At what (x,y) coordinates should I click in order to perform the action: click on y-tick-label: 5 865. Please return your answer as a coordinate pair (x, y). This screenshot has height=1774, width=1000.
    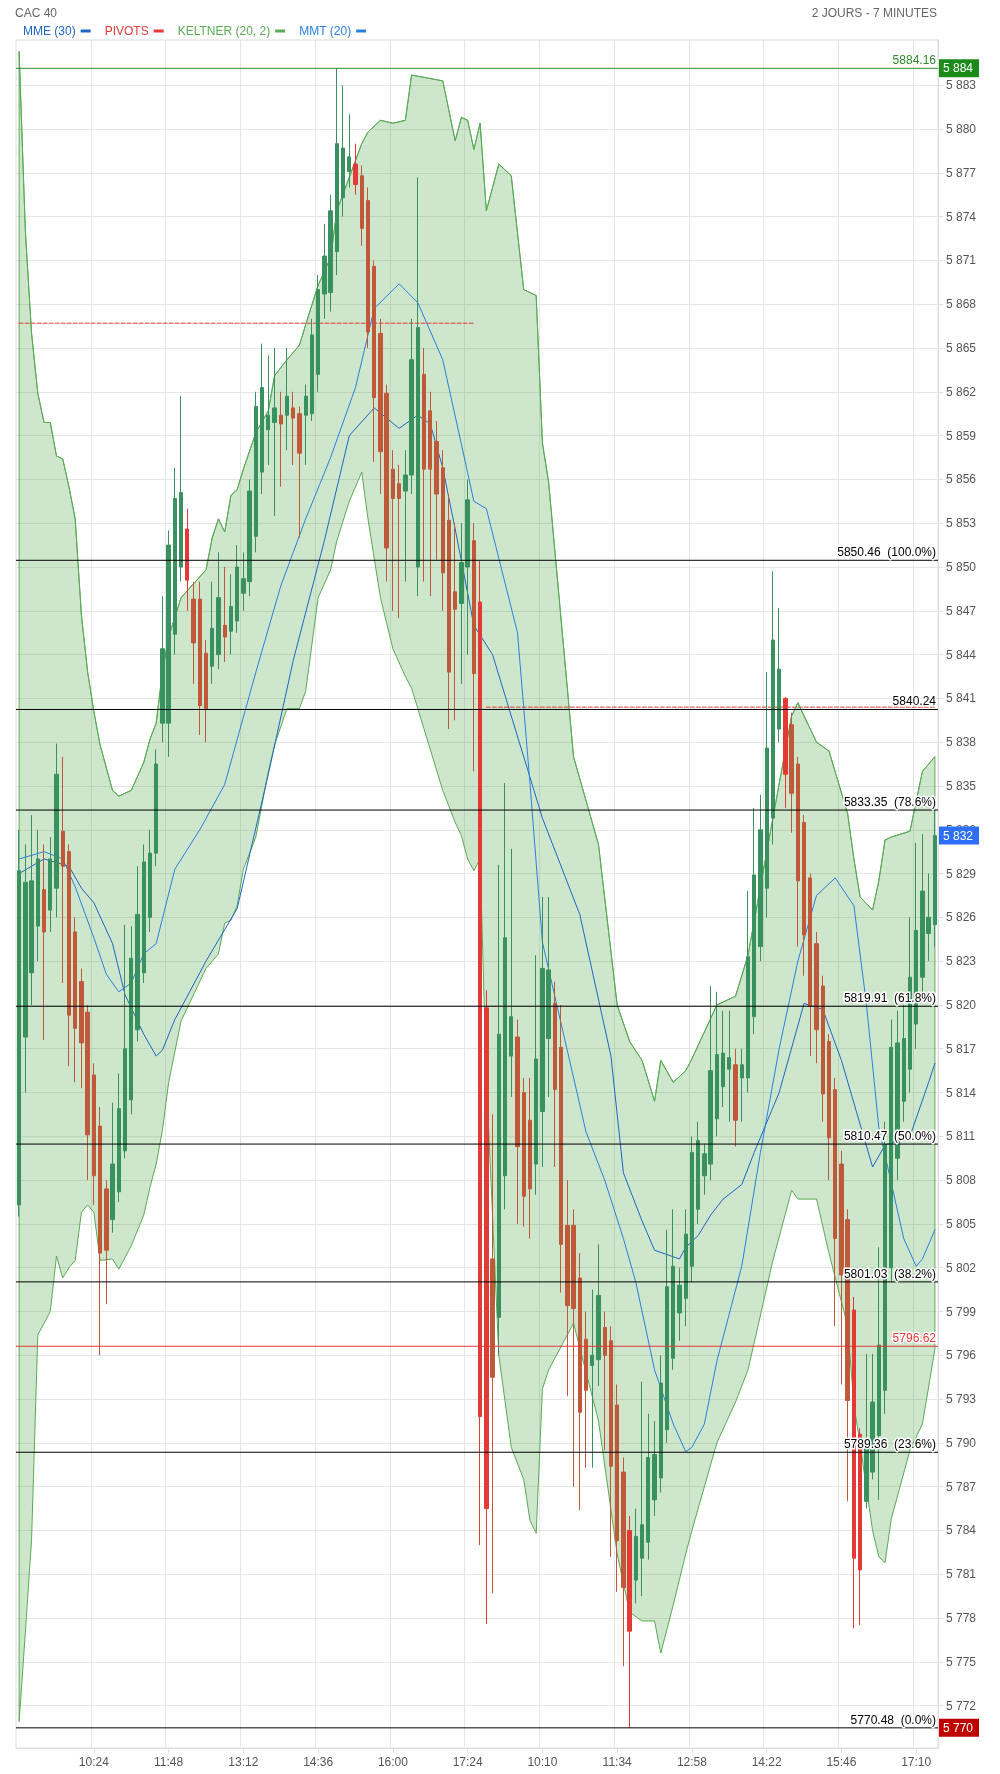
    Looking at the image, I should click on (961, 348).